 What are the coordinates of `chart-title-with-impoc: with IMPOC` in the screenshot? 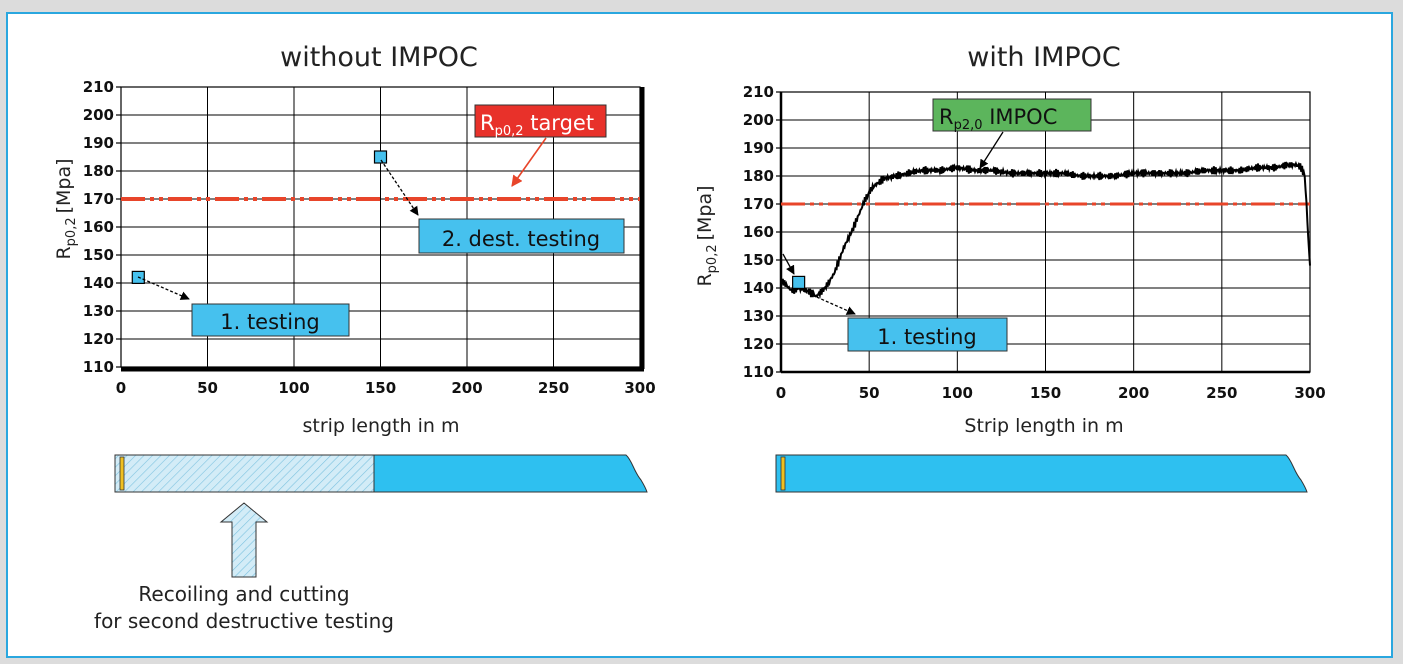 It's located at (1044, 57).